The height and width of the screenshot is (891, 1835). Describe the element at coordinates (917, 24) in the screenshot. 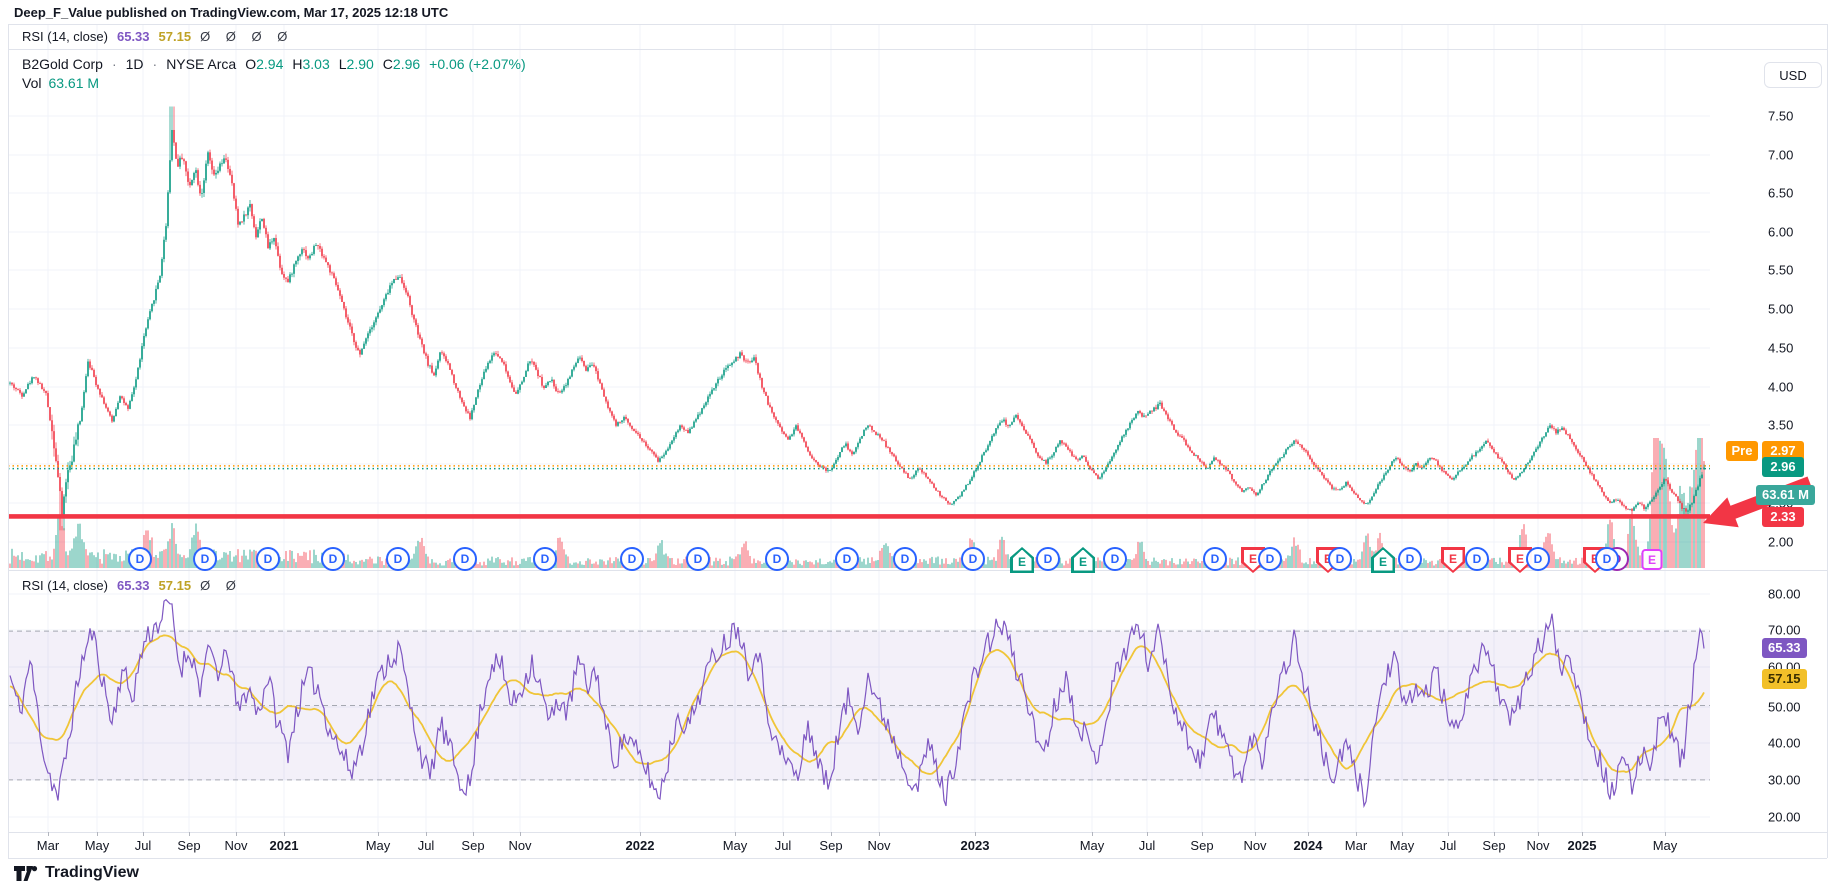

I see `frame-top` at that location.